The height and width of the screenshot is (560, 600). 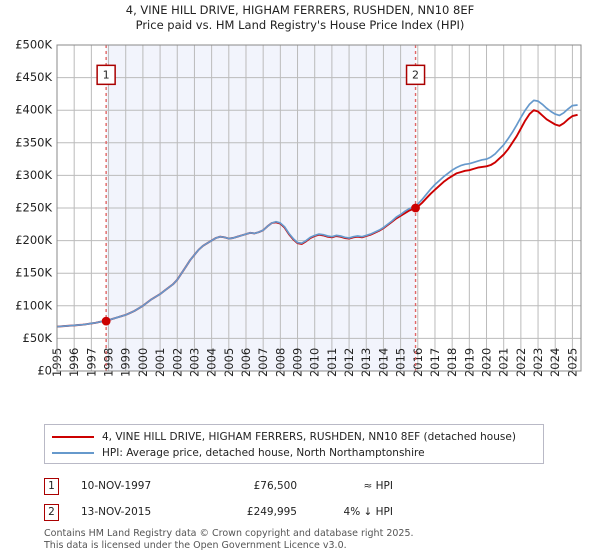 What do you see at coordinates (33, 240) in the screenshot?
I see `svg-text: £200K` at bounding box center [33, 240].